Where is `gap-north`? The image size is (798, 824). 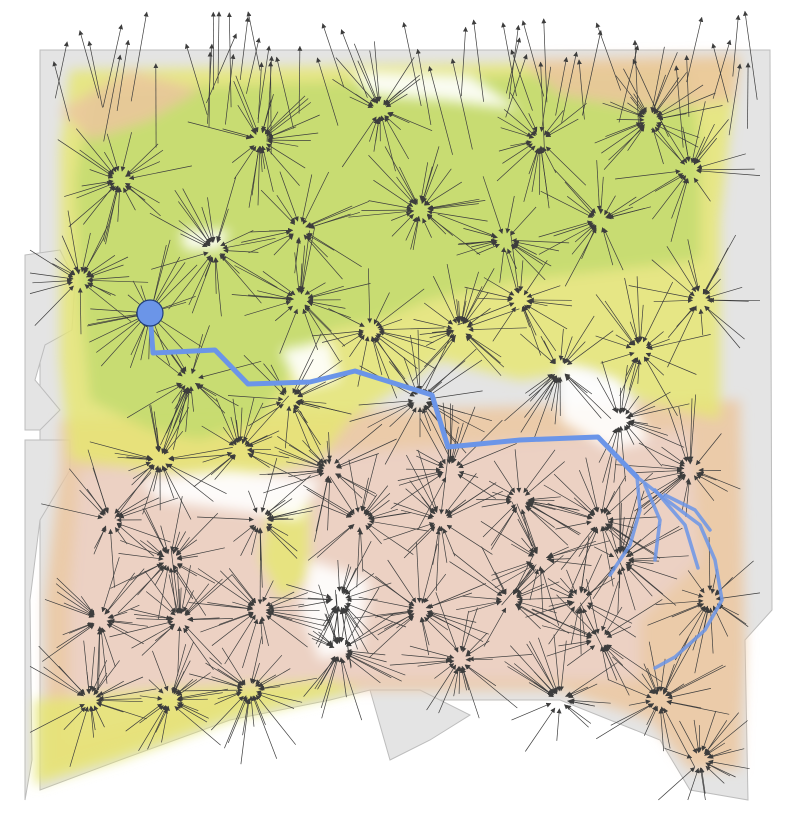 gap-north is located at coordinates (435, 90).